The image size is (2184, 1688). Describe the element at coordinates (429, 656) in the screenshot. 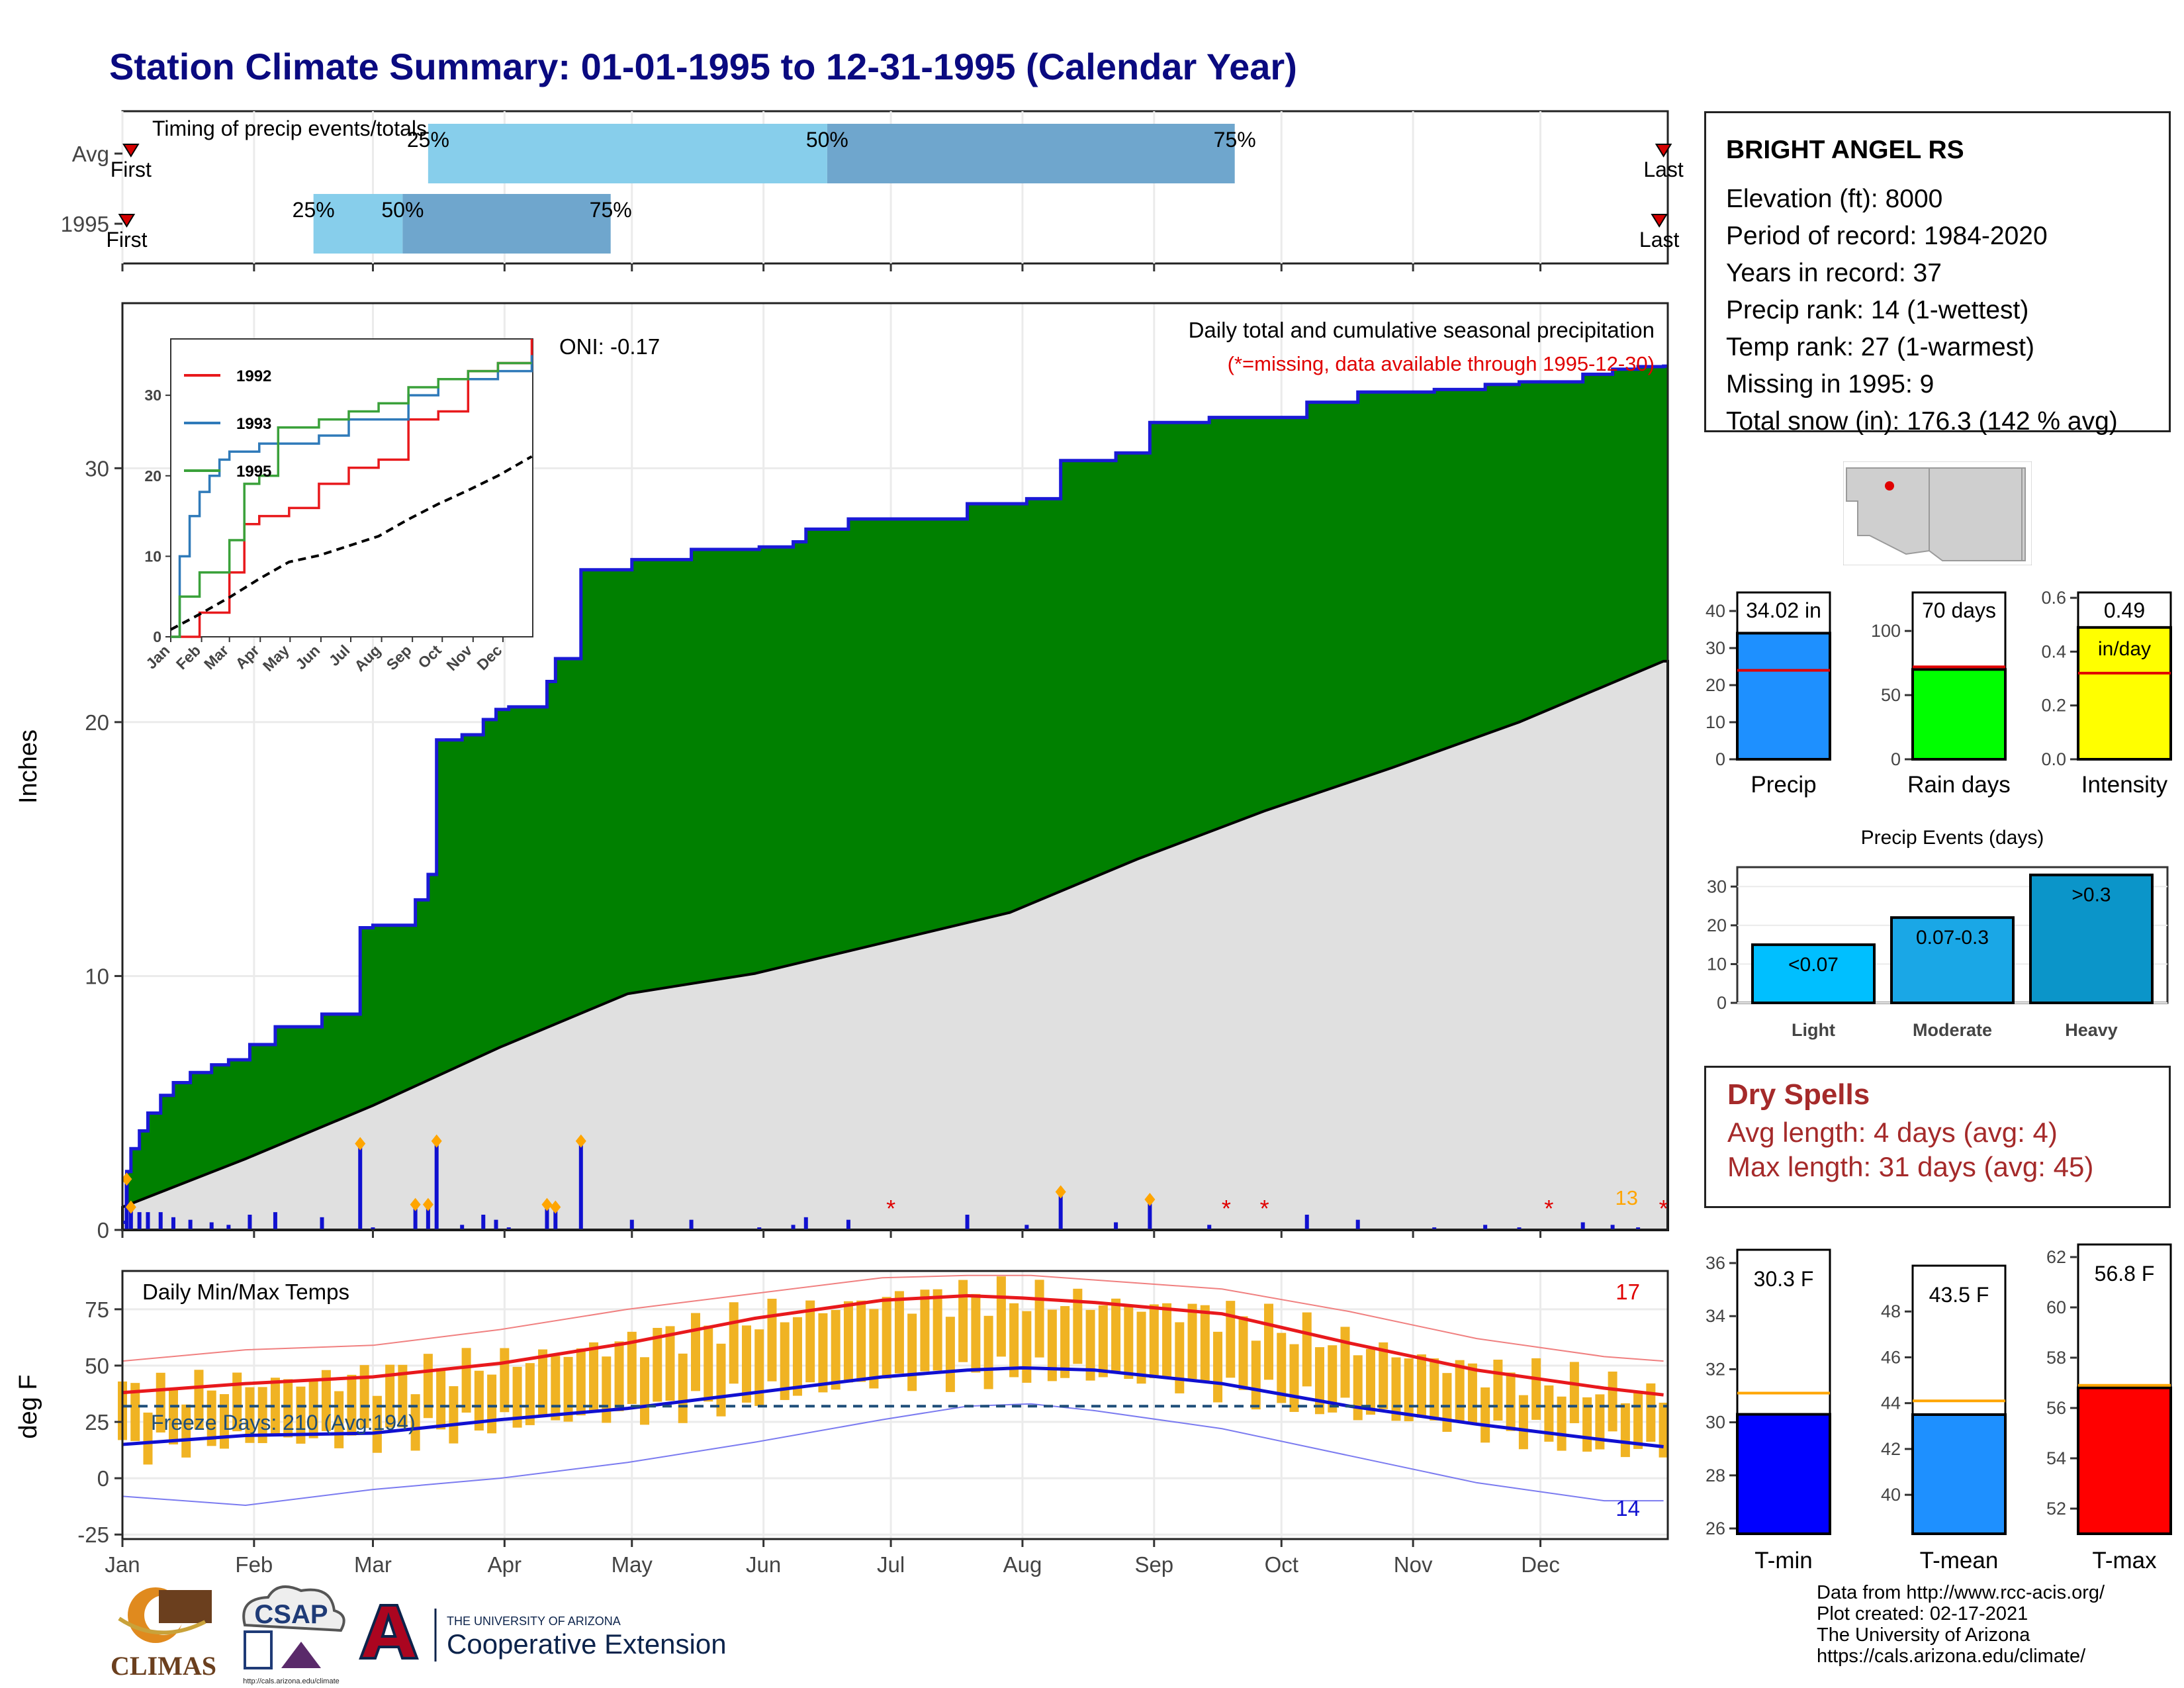

I see `inset-xtick-label: Oct` at that location.